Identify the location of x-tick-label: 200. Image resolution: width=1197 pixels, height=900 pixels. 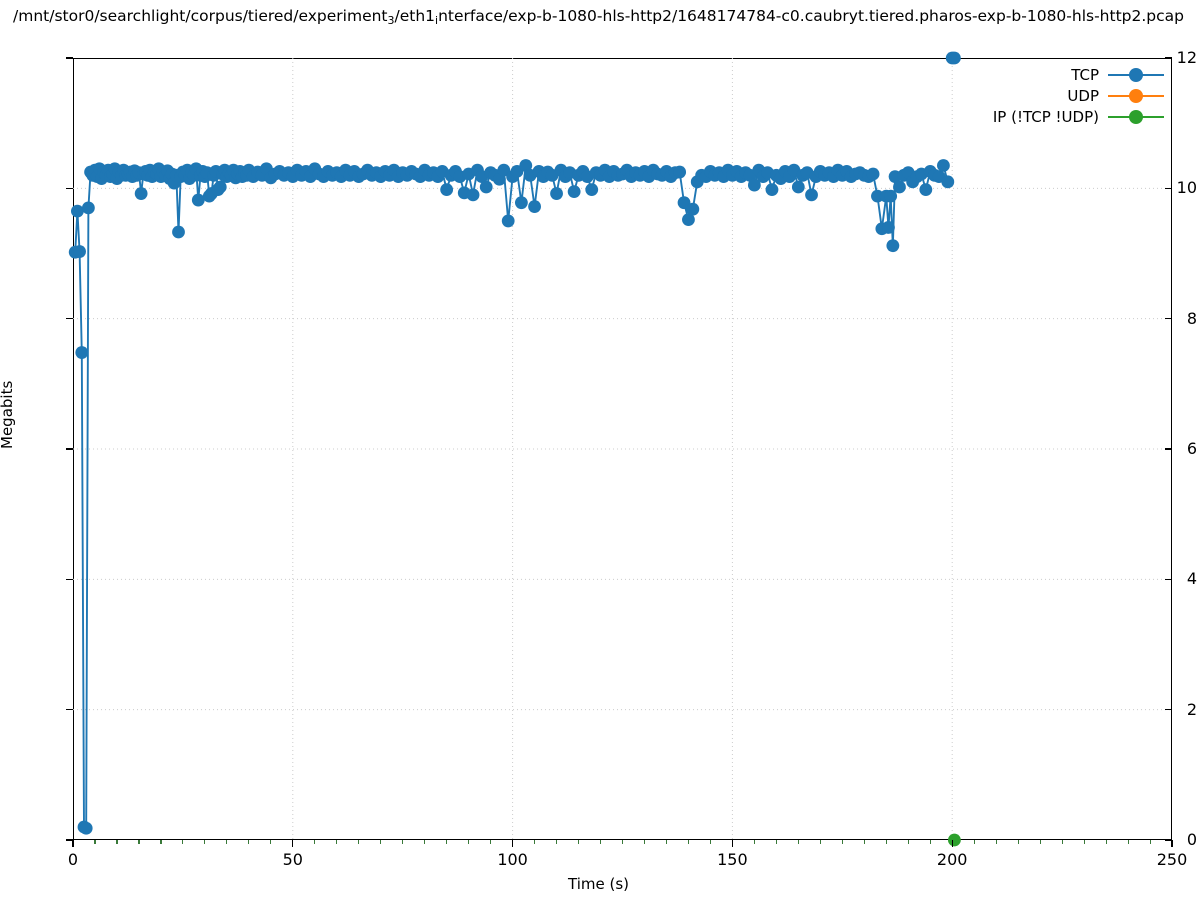
(952, 859).